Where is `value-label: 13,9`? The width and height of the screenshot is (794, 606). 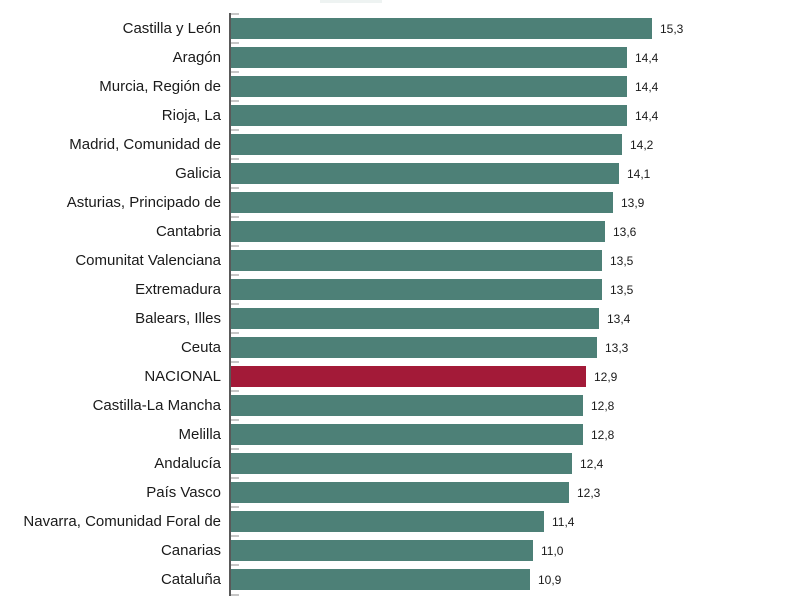 value-label: 13,9 is located at coordinates (633, 202).